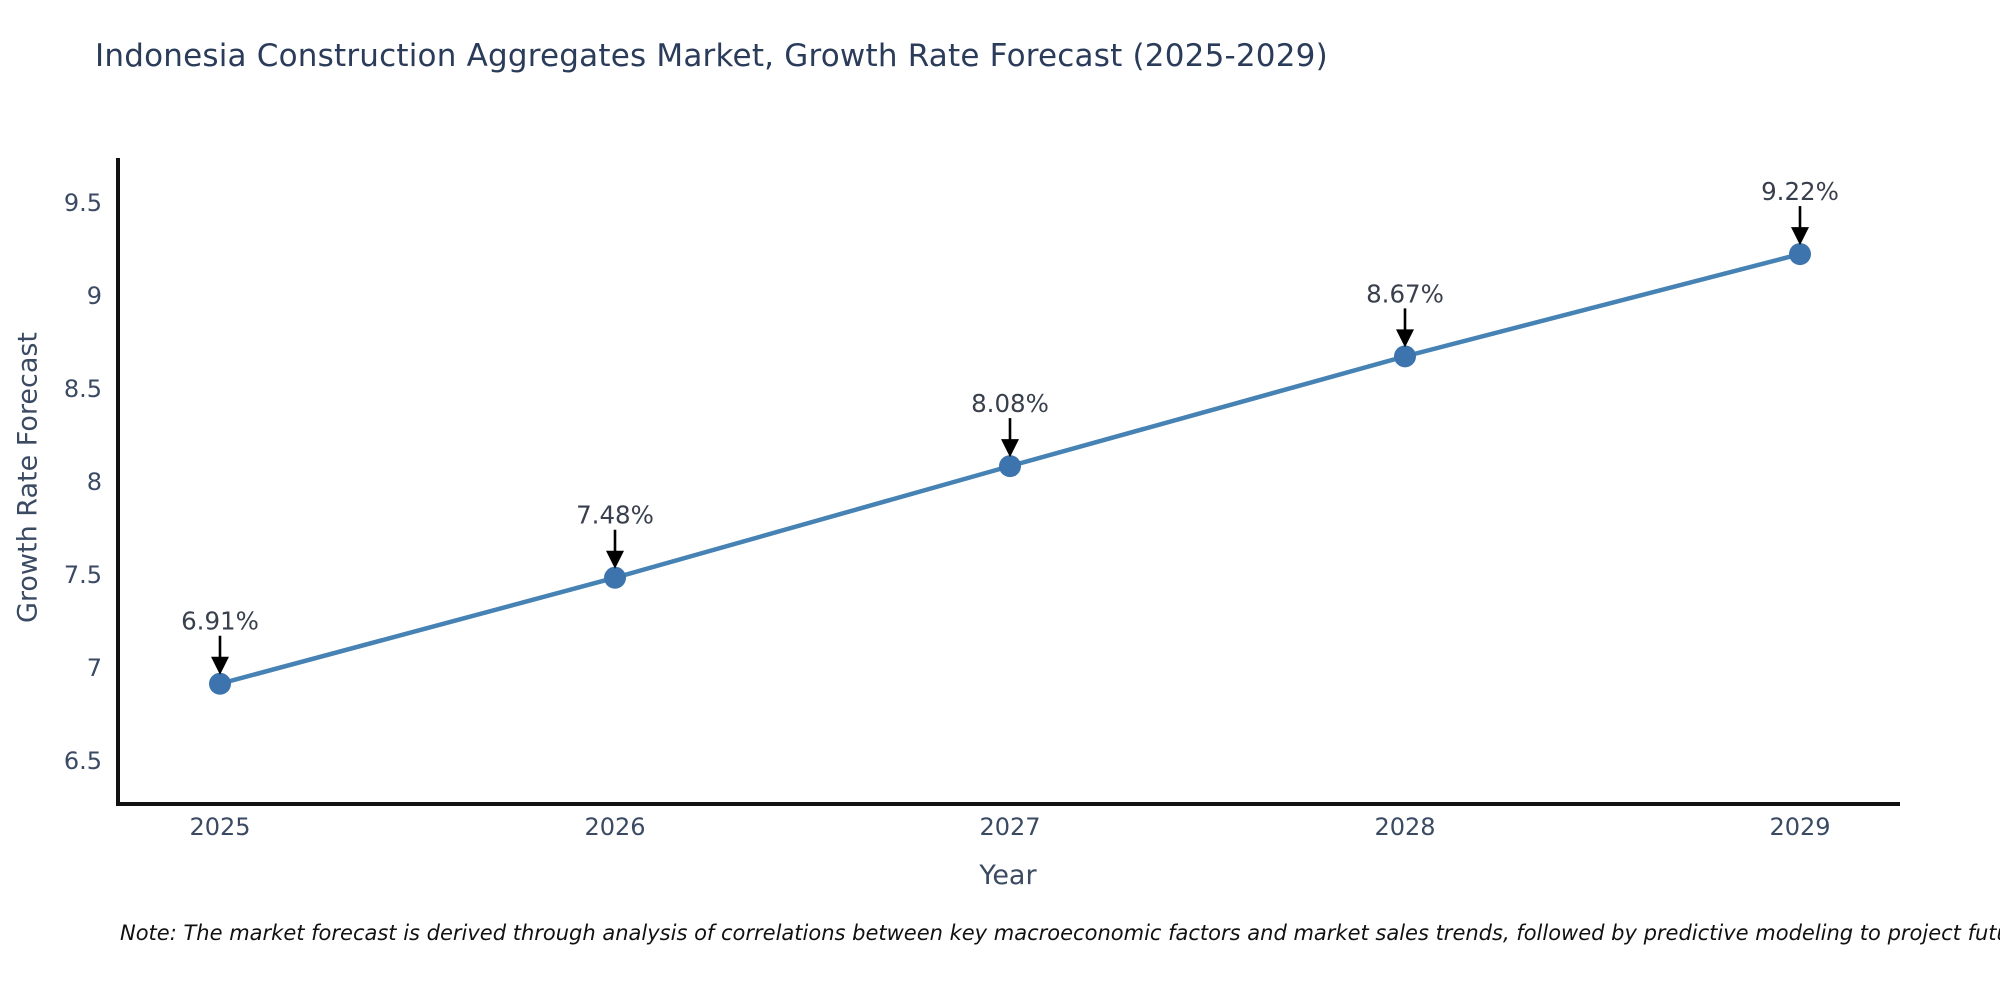 The width and height of the screenshot is (2000, 1000). What do you see at coordinates (94, 296) in the screenshot?
I see `y-tick-label: 9` at bounding box center [94, 296].